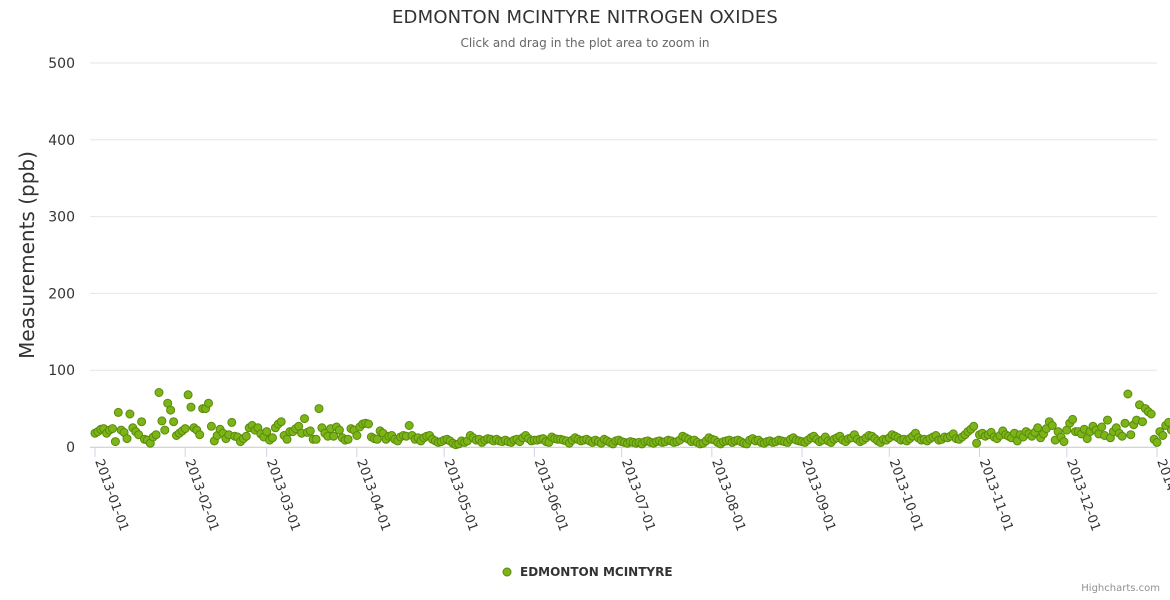  Describe the element at coordinates (1120, 588) in the screenshot. I see `credits-link: Highcharts.com` at that location.